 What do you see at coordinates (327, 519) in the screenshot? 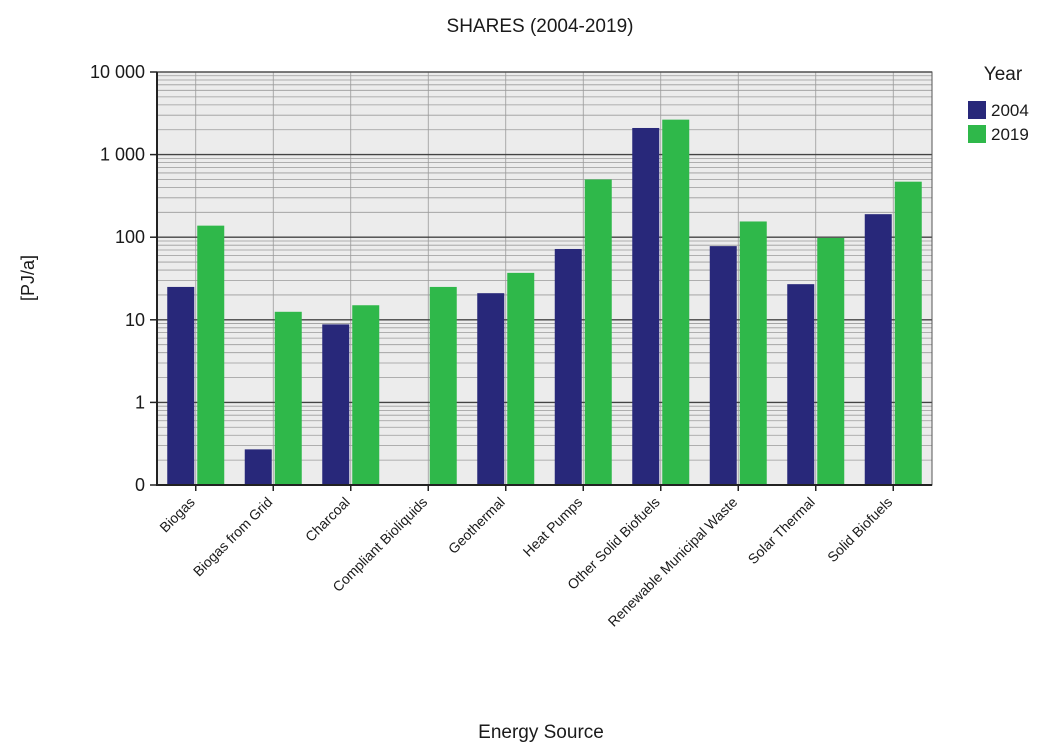
I see `x-tick-label: Charcoal` at bounding box center [327, 519].